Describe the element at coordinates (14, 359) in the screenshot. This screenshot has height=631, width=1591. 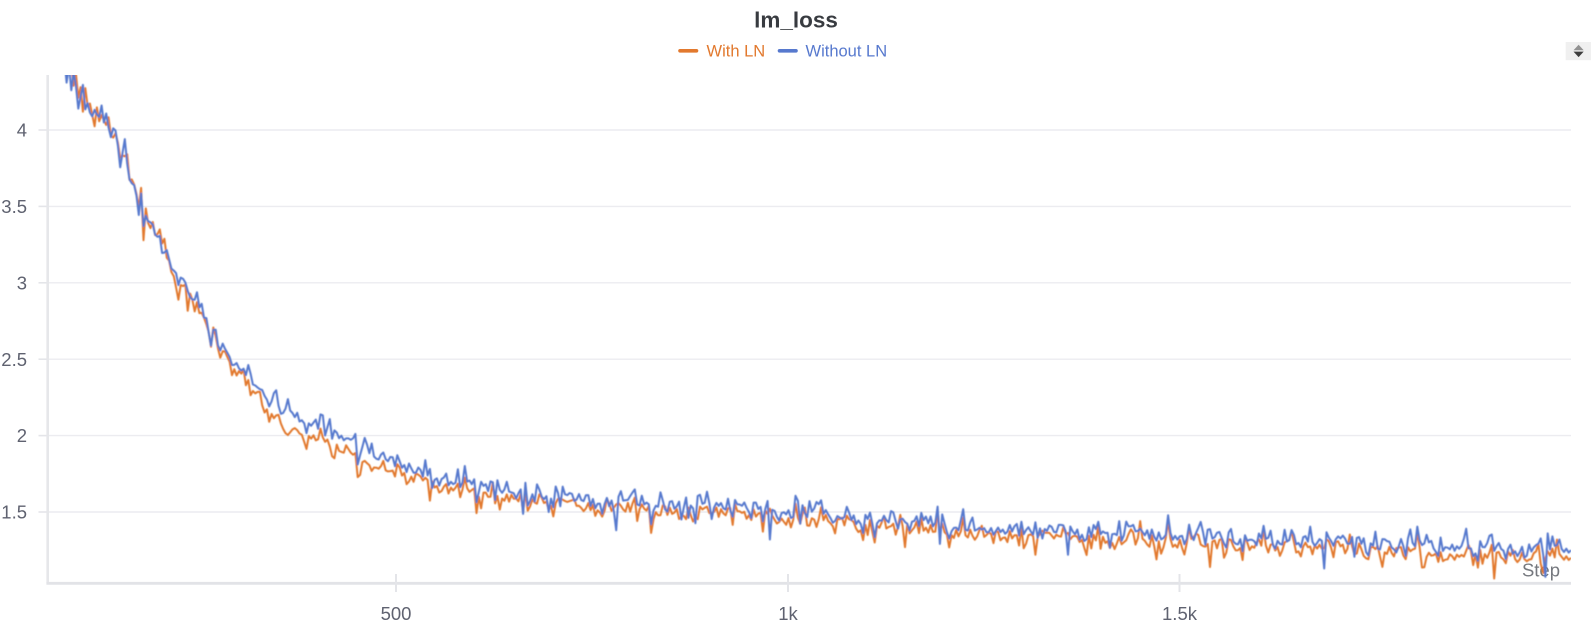
I see `svg-text: 2.5` at that location.